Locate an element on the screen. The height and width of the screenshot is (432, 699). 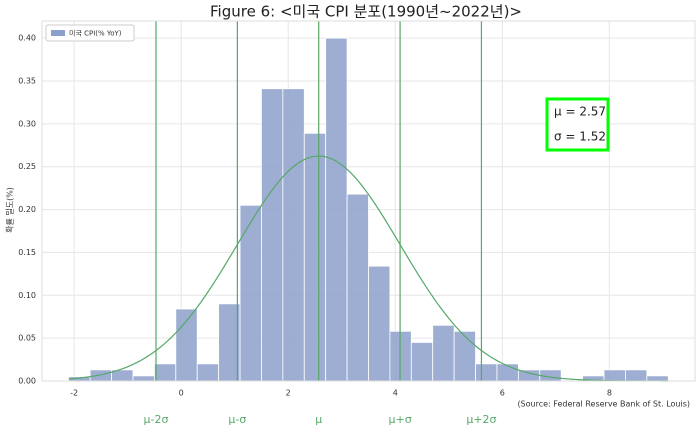
stats-annotation: σ = 1.52 is located at coordinates (580, 137).